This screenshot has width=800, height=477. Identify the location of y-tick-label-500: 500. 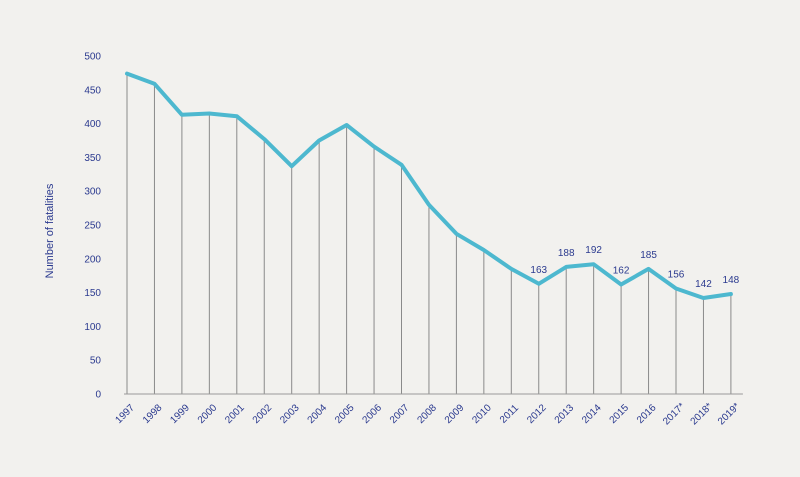
(92, 57).